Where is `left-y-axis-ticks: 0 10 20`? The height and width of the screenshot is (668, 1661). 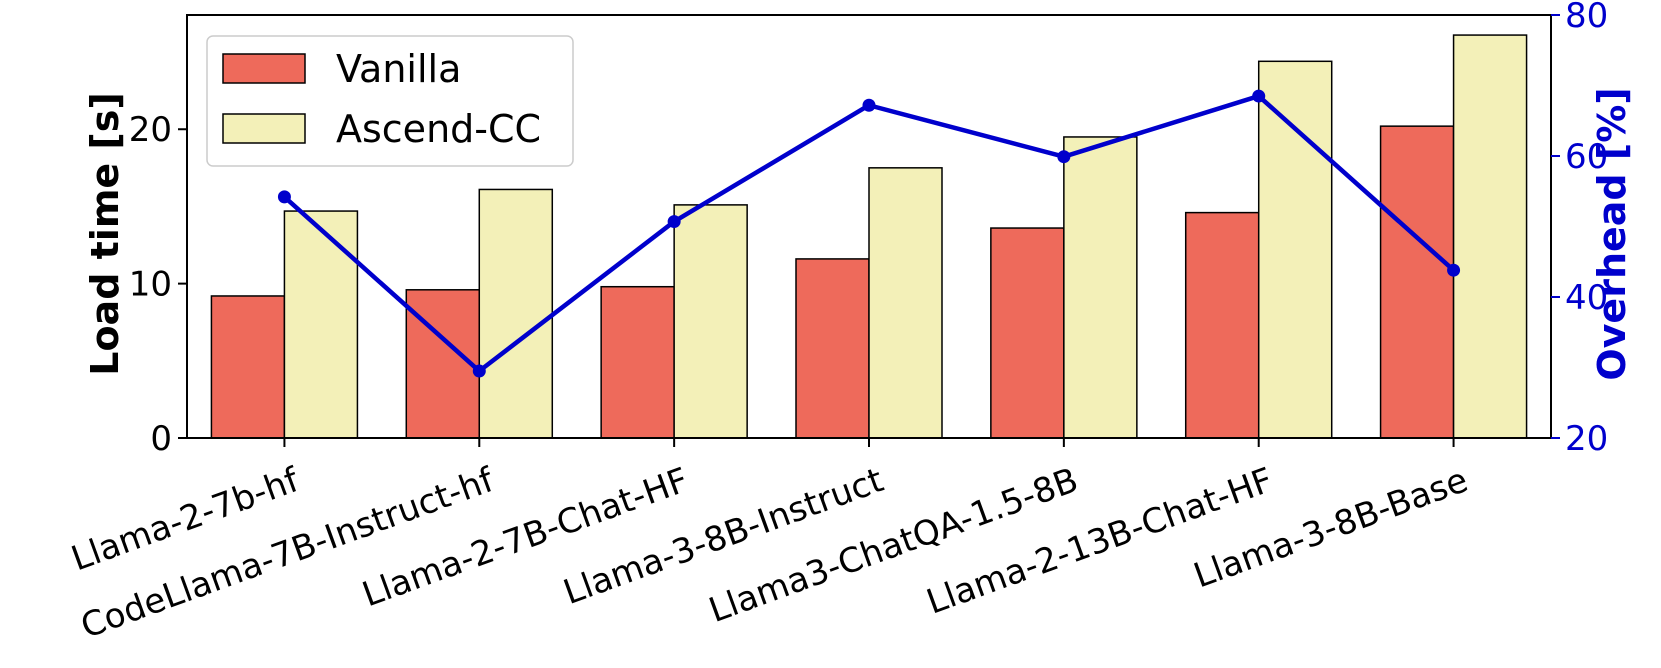
left-y-axis-ticks: 0 10 20 is located at coordinates (158, 284).